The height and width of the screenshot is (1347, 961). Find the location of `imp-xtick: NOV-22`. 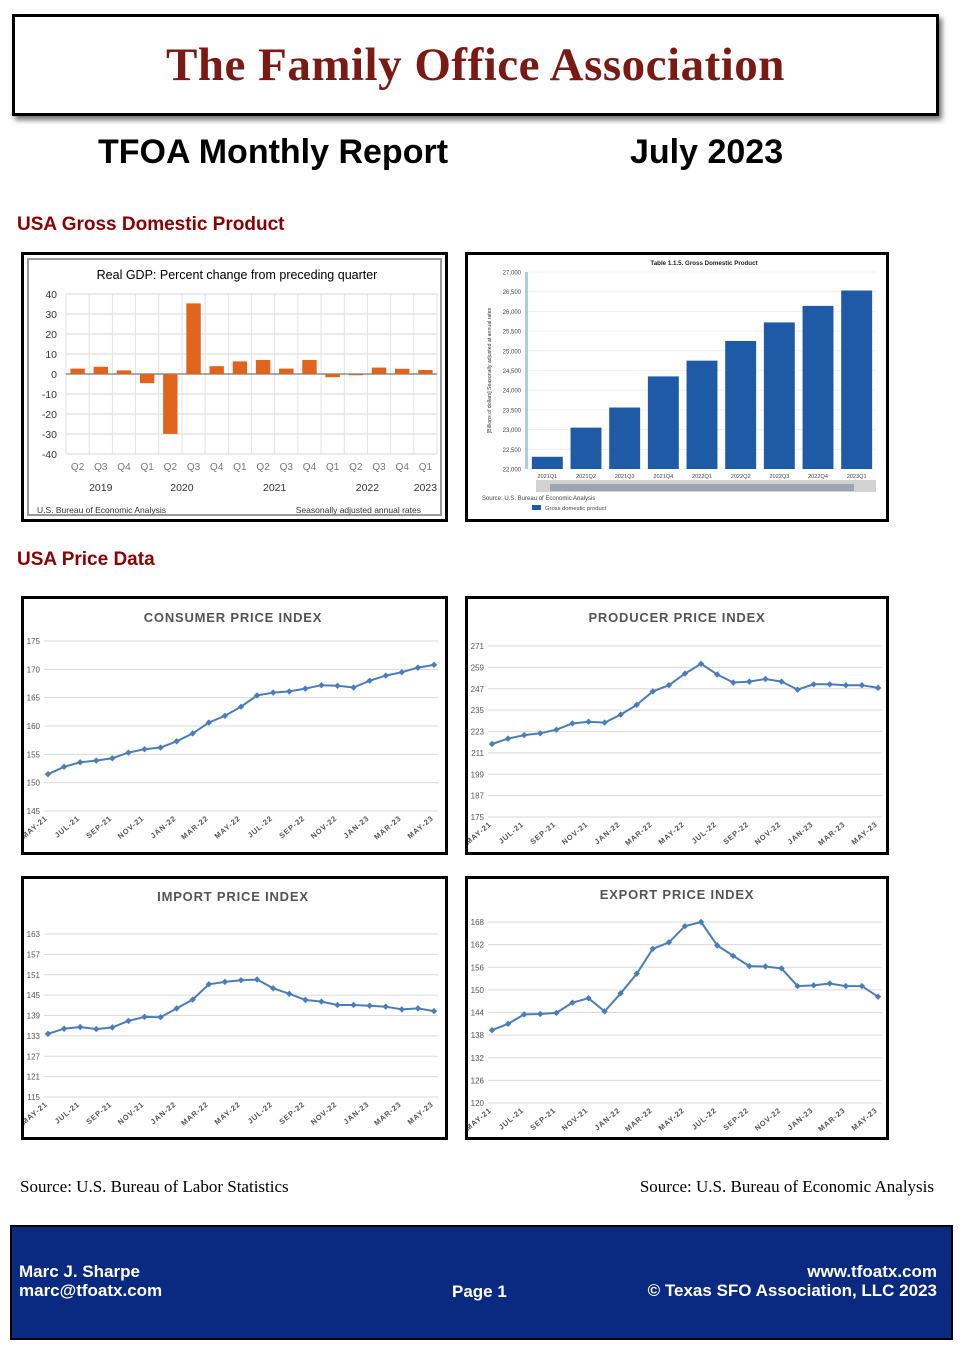

imp-xtick: NOV-22 is located at coordinates (324, 1113).